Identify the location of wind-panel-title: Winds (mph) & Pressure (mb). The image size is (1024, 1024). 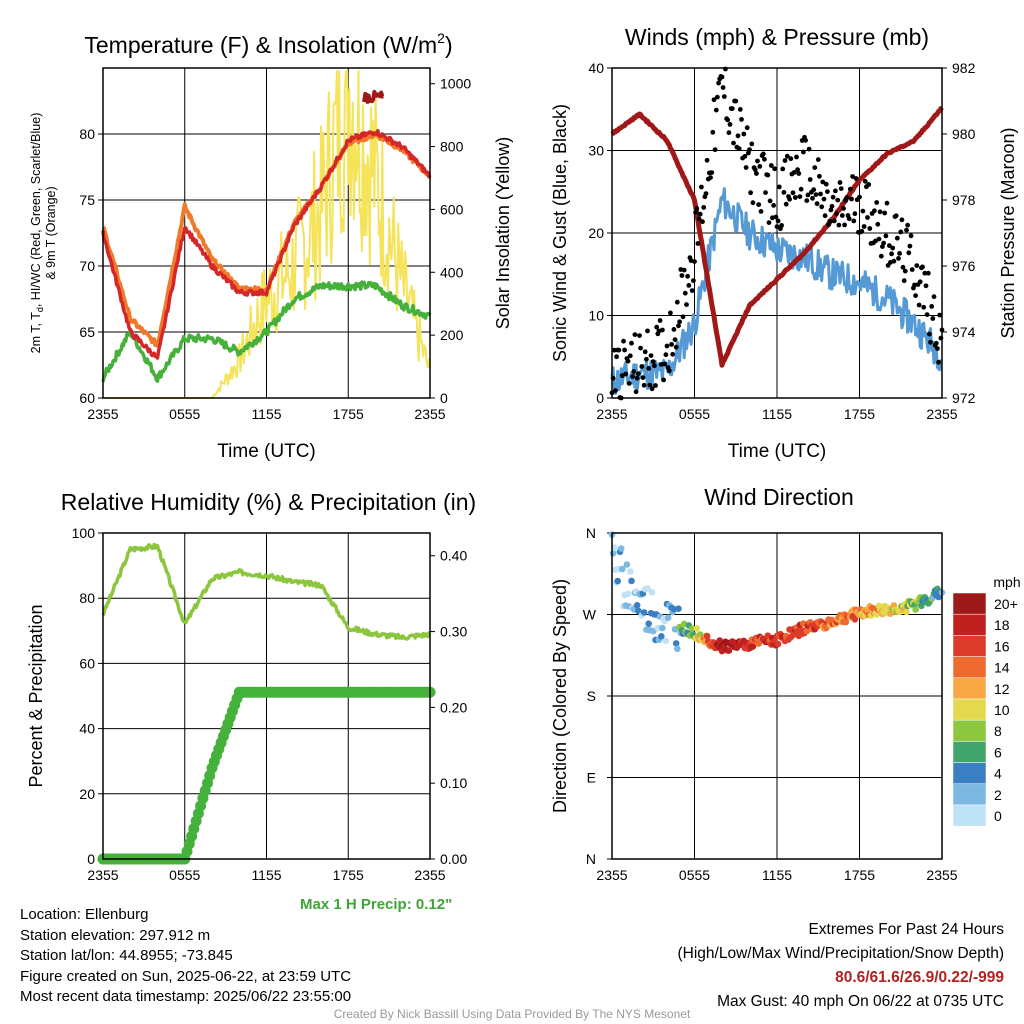
(777, 37).